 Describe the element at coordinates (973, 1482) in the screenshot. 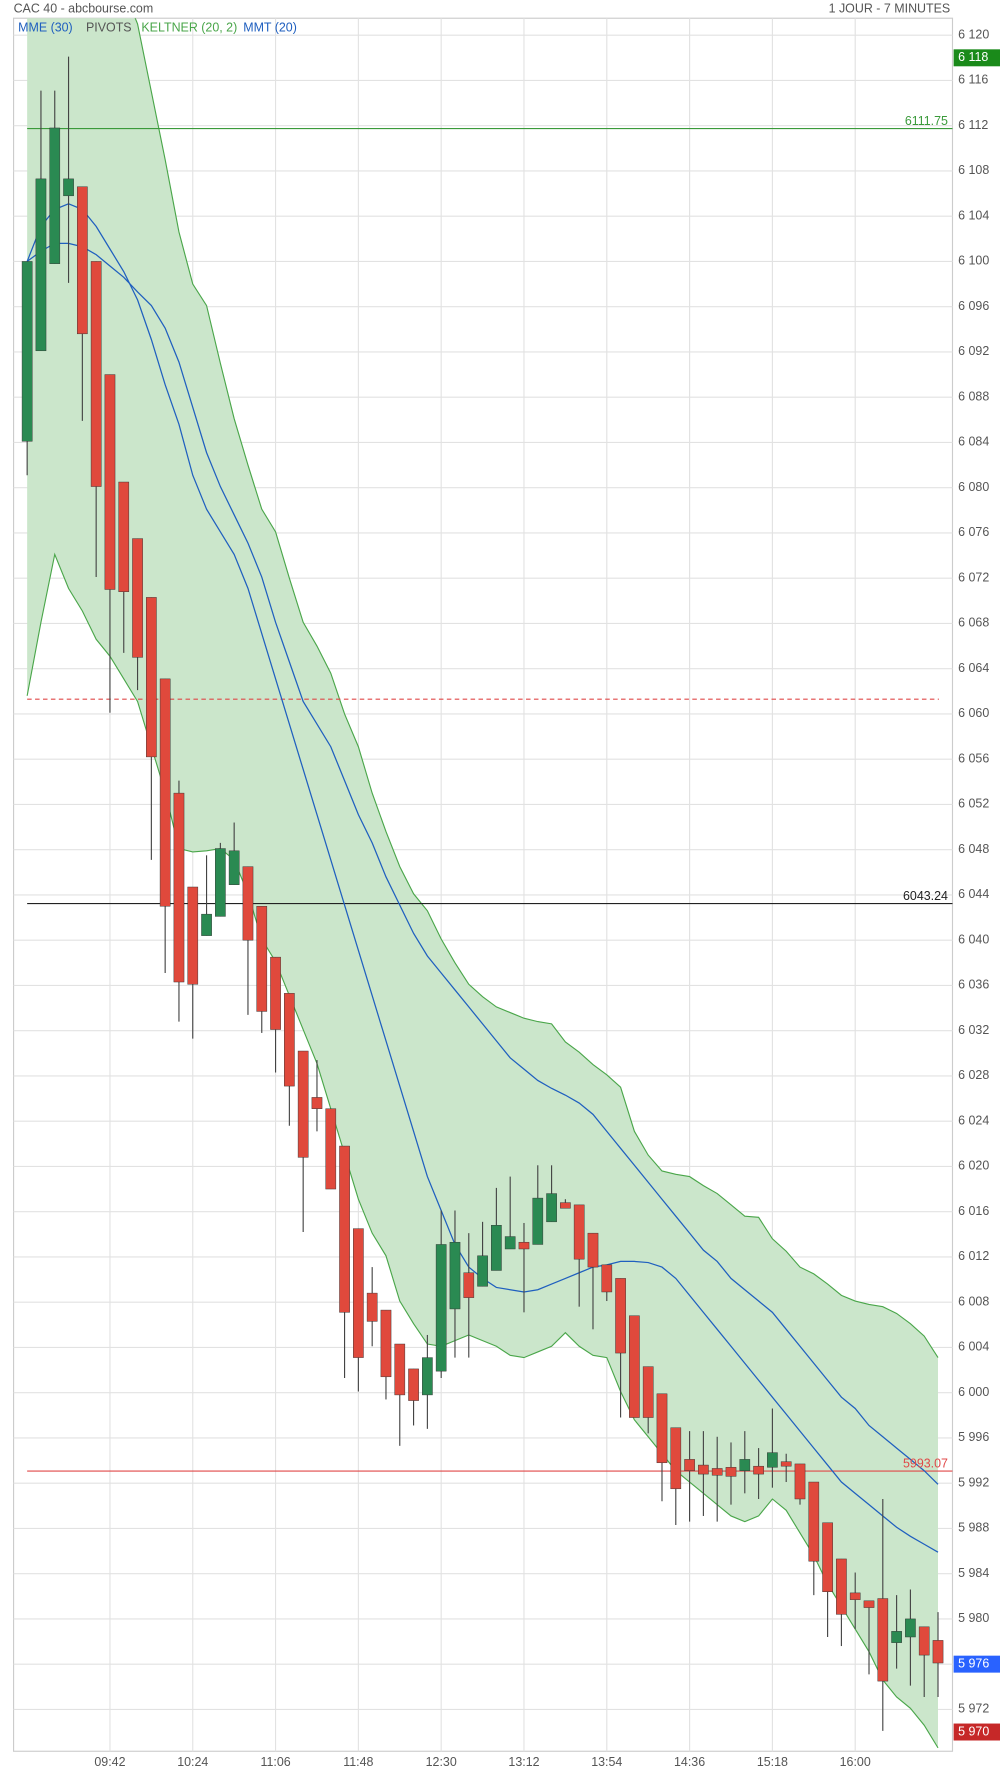

I see `y-tick-label: 5 992` at that location.